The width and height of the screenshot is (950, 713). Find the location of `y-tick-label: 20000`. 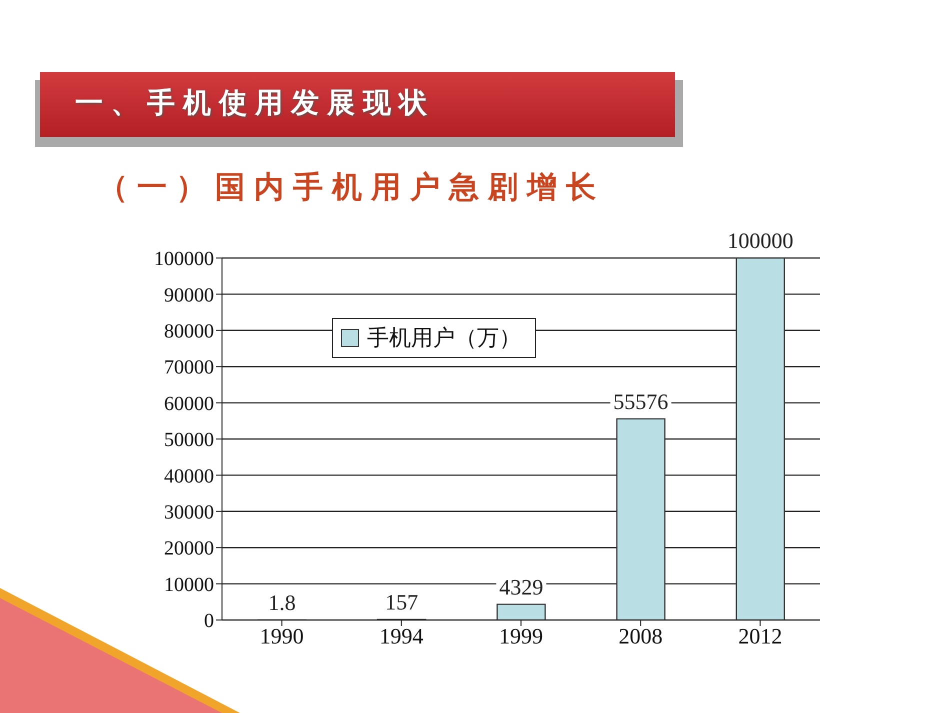

y-tick-label: 20000 is located at coordinates (189, 549).